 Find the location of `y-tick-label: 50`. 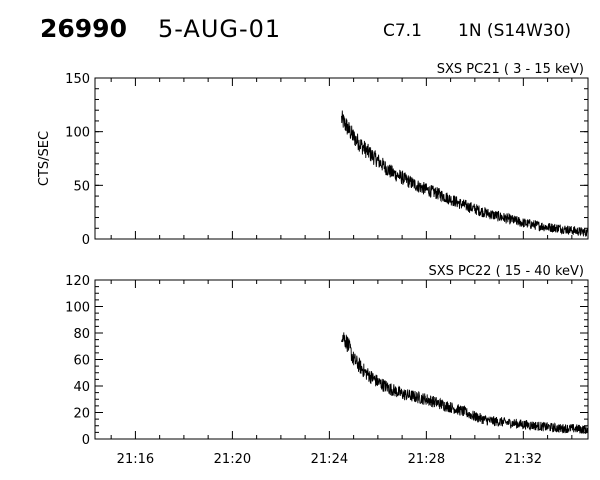

y-tick-label: 50 is located at coordinates (81, 186).